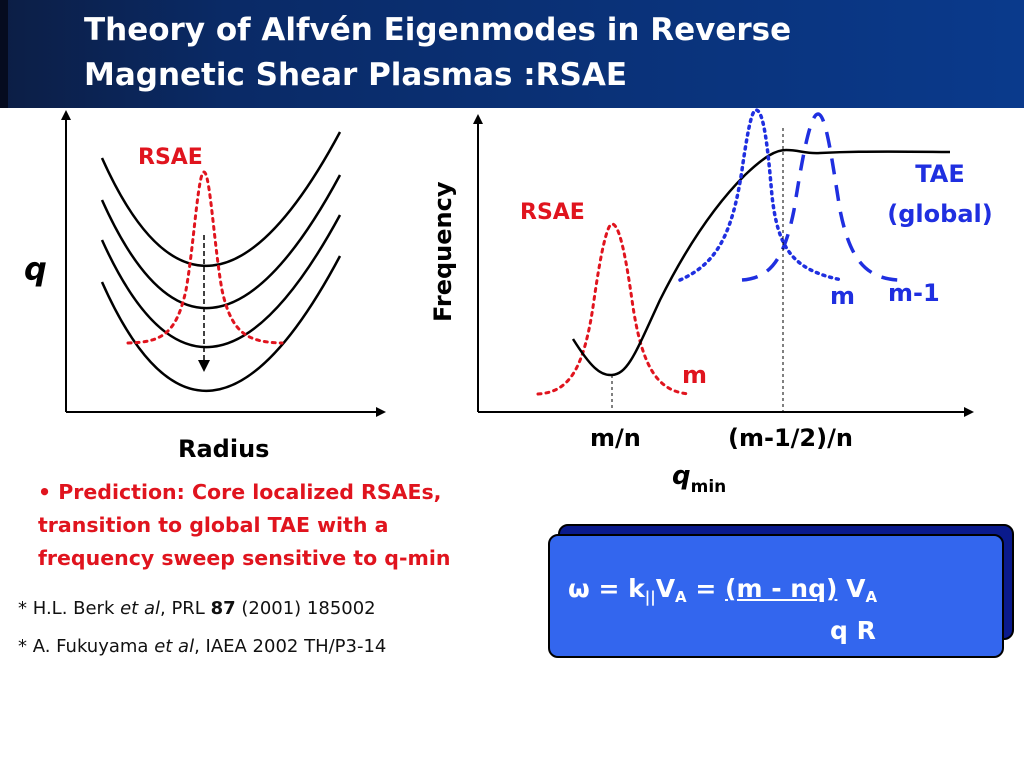  What do you see at coordinates (69, 608) in the screenshot?
I see `ref-berk-author: * H.L. Berk` at bounding box center [69, 608].